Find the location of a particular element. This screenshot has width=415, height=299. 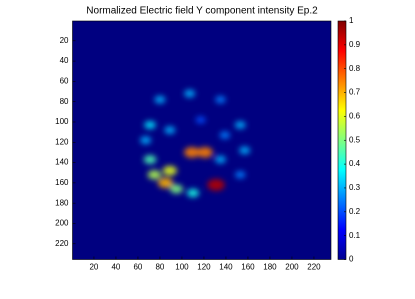

y-tick-label: 200 is located at coordinates (62, 223).